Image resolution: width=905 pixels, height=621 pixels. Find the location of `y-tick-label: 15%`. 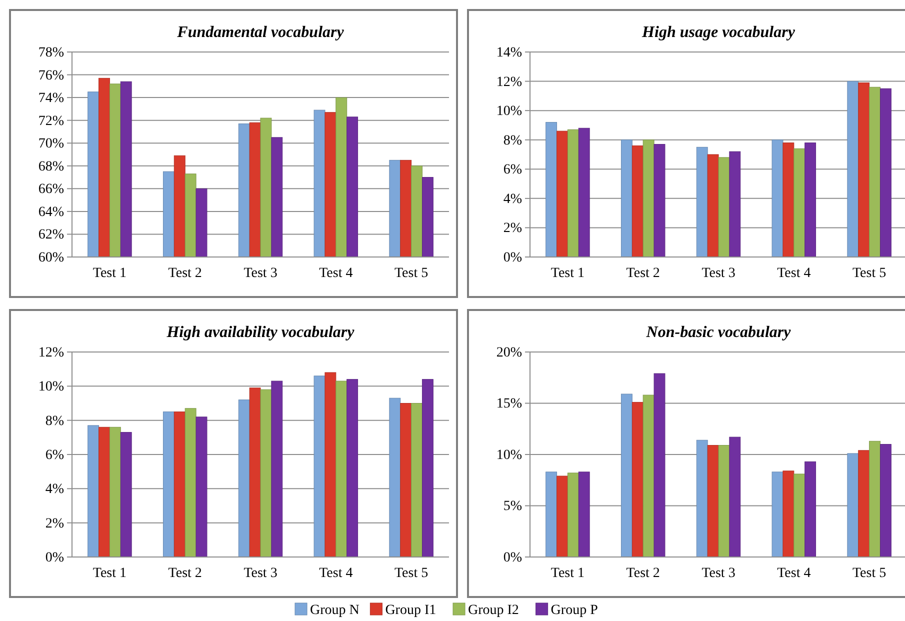

y-tick-label: 15% is located at coordinates (509, 404).